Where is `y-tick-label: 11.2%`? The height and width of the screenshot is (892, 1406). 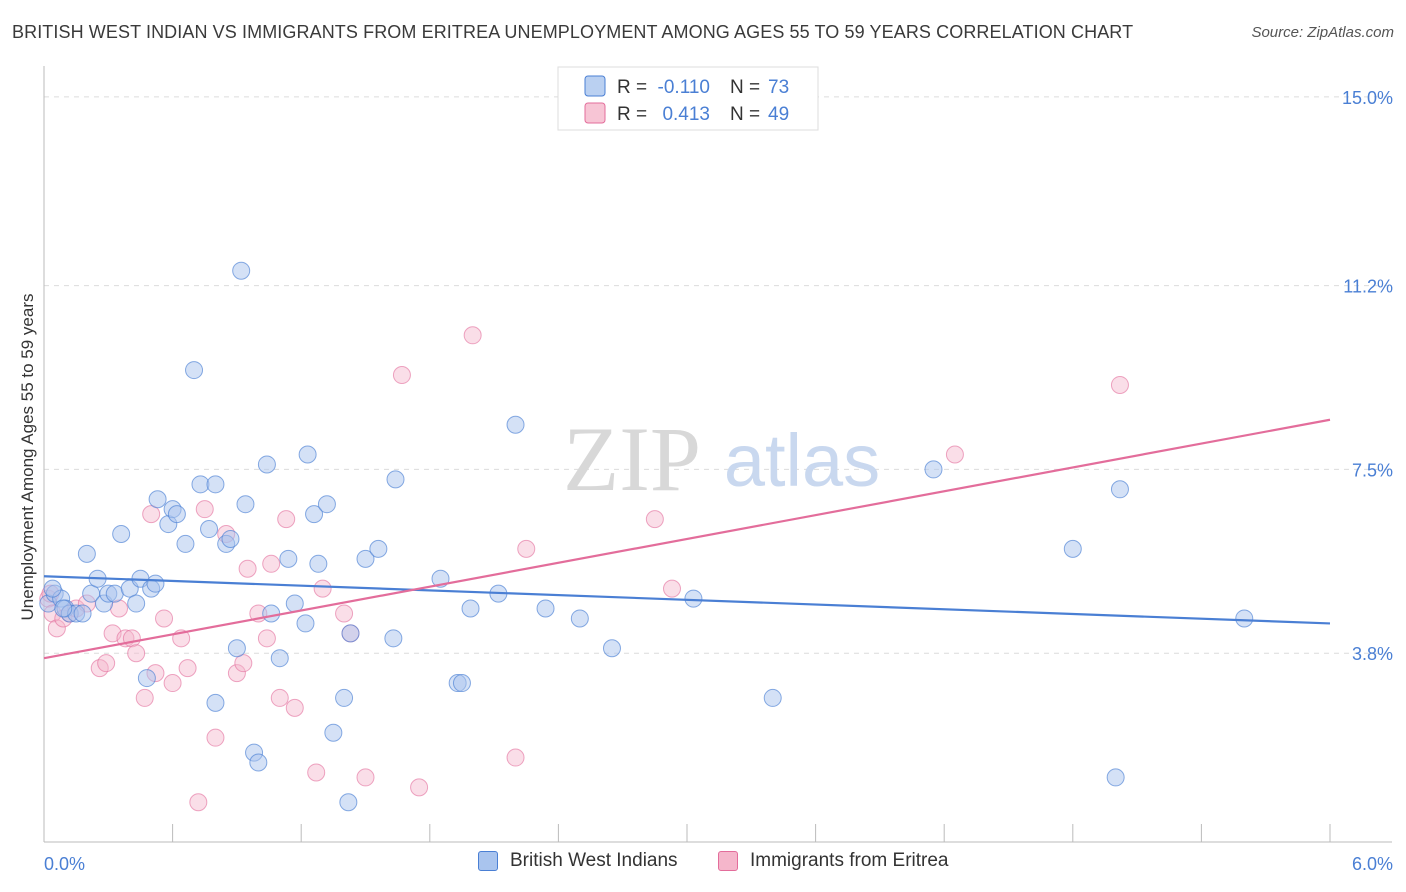
y-tick-label: 11.2% is located at coordinates (1368, 287).